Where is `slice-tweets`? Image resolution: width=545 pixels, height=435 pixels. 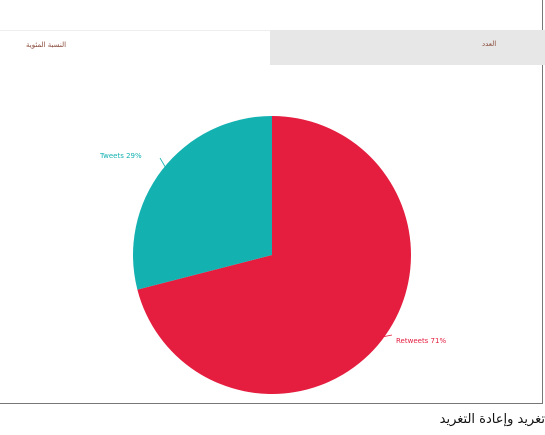 slice-tweets is located at coordinates (202, 203).